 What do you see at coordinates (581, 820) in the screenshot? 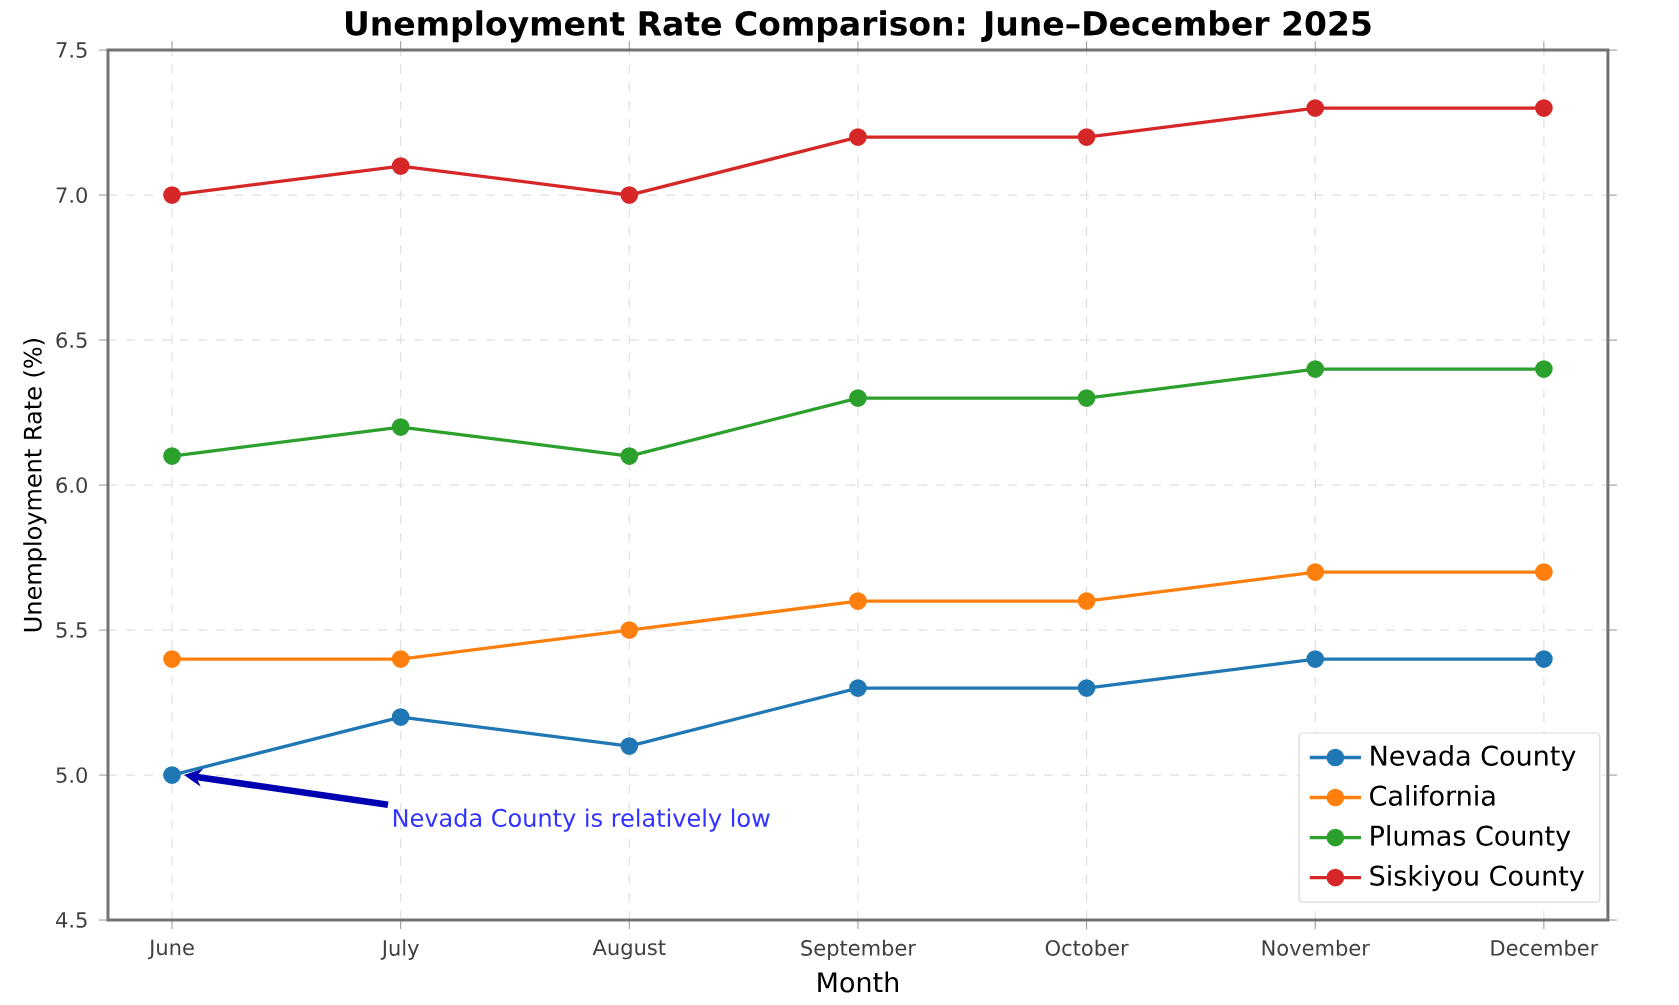
I see `annotation: Nevada County is relatively low` at bounding box center [581, 820].